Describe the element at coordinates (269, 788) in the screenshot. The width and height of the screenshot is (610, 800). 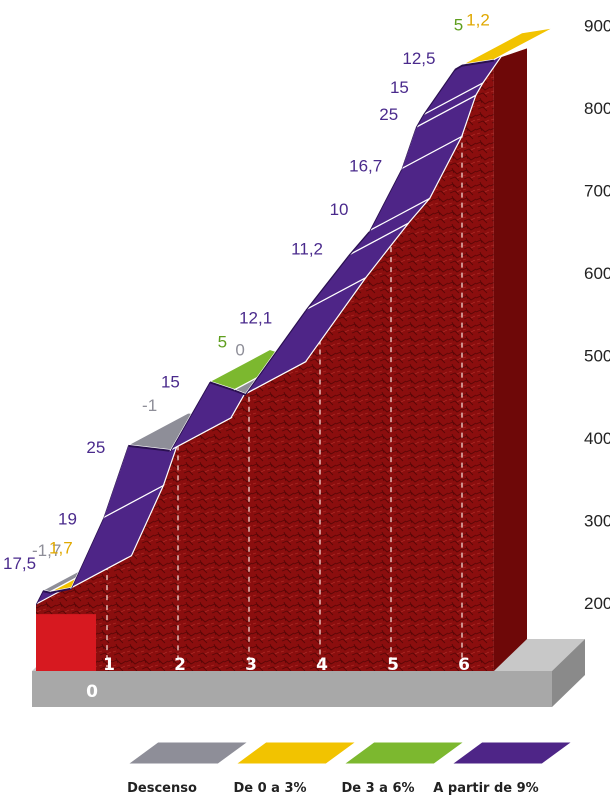
I see `legend-label: De 0 a 3%` at that location.